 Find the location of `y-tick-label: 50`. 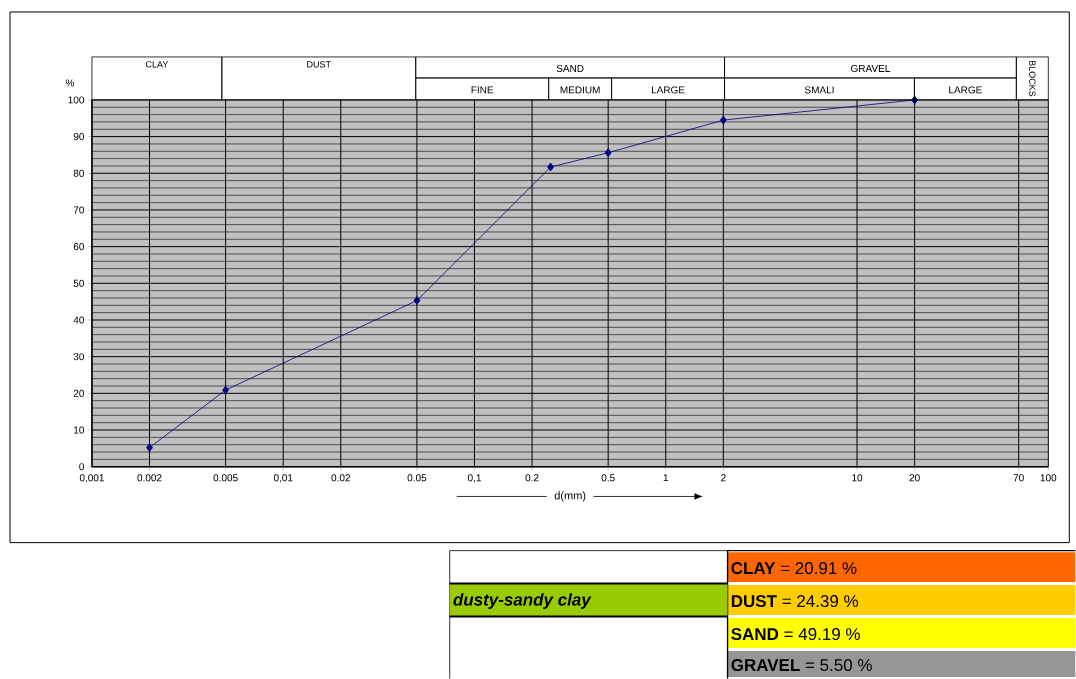

y-tick-label: 50 is located at coordinates (79, 283).